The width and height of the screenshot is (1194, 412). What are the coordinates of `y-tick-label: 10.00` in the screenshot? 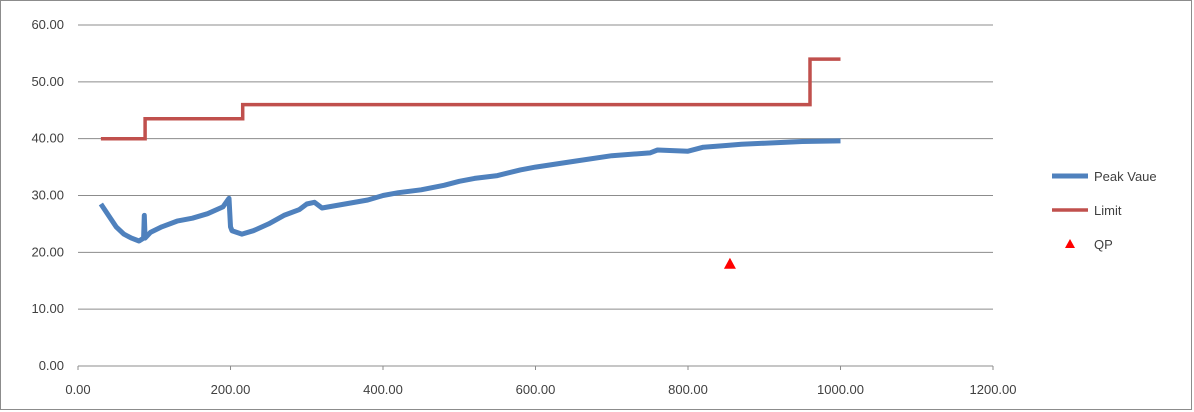 It's located at (47, 308).